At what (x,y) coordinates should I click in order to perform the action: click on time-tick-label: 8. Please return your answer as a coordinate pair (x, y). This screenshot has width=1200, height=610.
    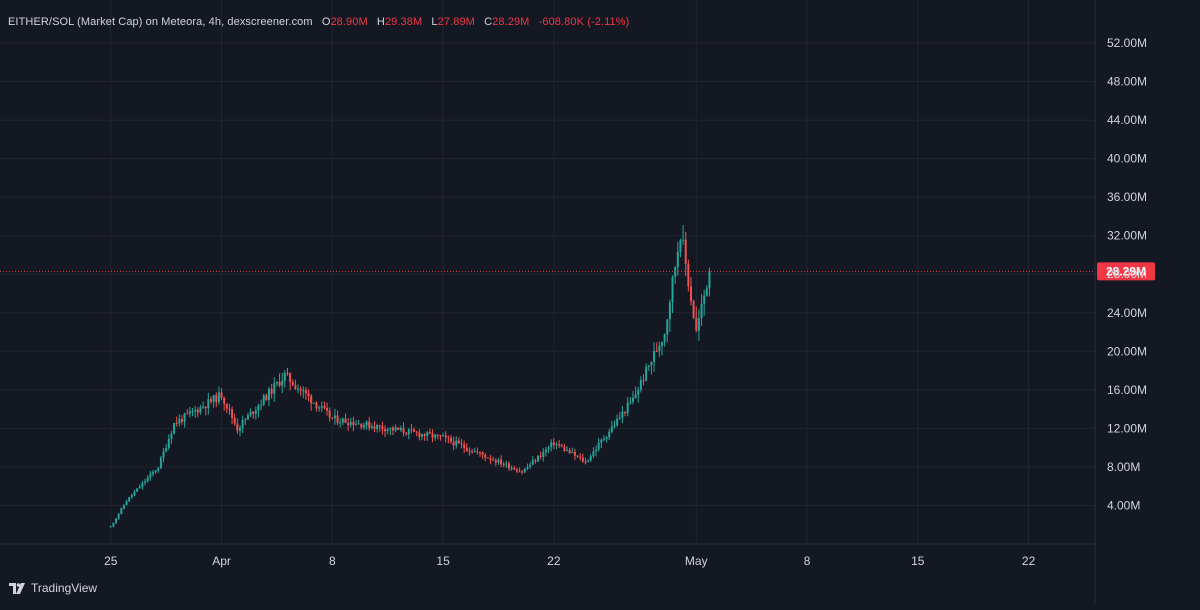
    Looking at the image, I should click on (807, 561).